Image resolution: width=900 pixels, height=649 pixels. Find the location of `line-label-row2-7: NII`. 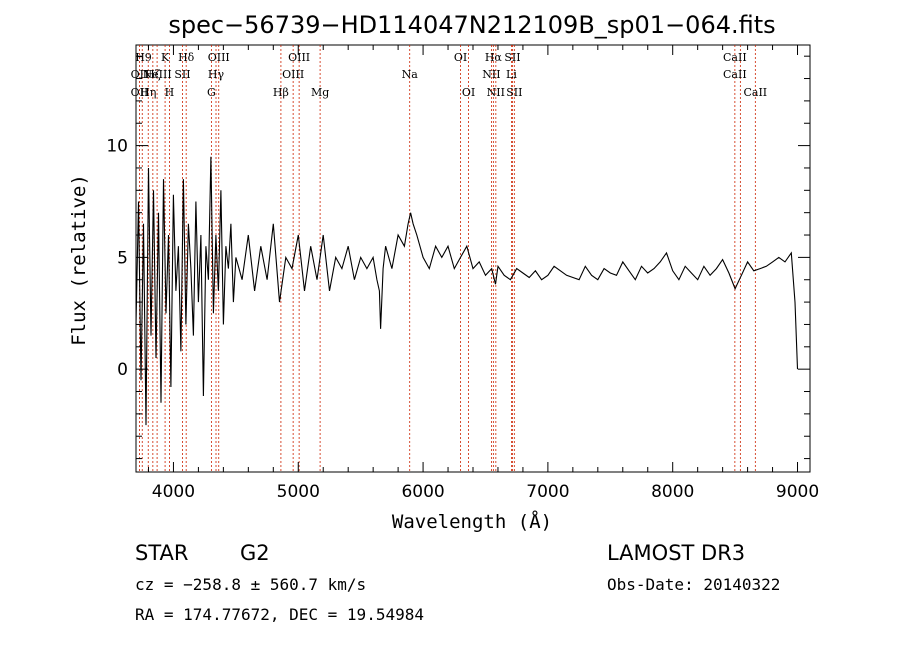

line-label-row2-7: NII is located at coordinates (491, 74).